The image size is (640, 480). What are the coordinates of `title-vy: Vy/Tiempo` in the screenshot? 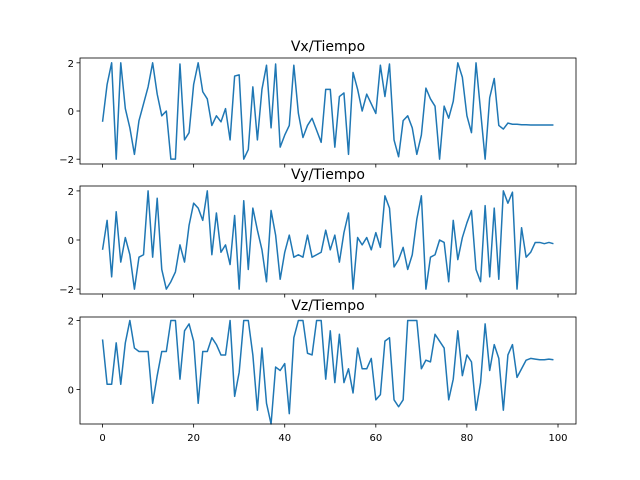 It's located at (328, 175).